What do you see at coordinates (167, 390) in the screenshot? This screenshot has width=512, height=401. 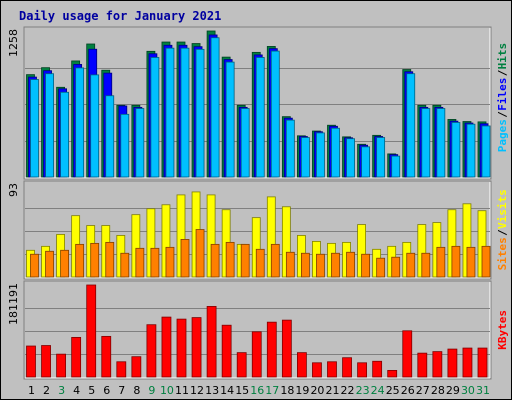 I see `day-label: 10` at bounding box center [167, 390].